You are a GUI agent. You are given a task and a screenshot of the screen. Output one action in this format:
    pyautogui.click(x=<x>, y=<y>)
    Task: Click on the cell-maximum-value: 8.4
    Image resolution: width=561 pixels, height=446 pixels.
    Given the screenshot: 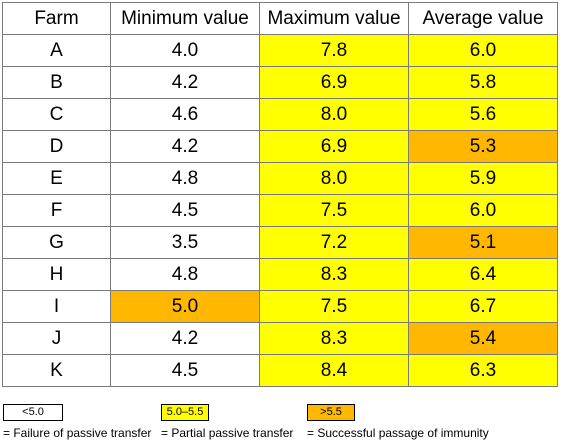 What is the action you would take?
    pyautogui.click(x=334, y=370)
    